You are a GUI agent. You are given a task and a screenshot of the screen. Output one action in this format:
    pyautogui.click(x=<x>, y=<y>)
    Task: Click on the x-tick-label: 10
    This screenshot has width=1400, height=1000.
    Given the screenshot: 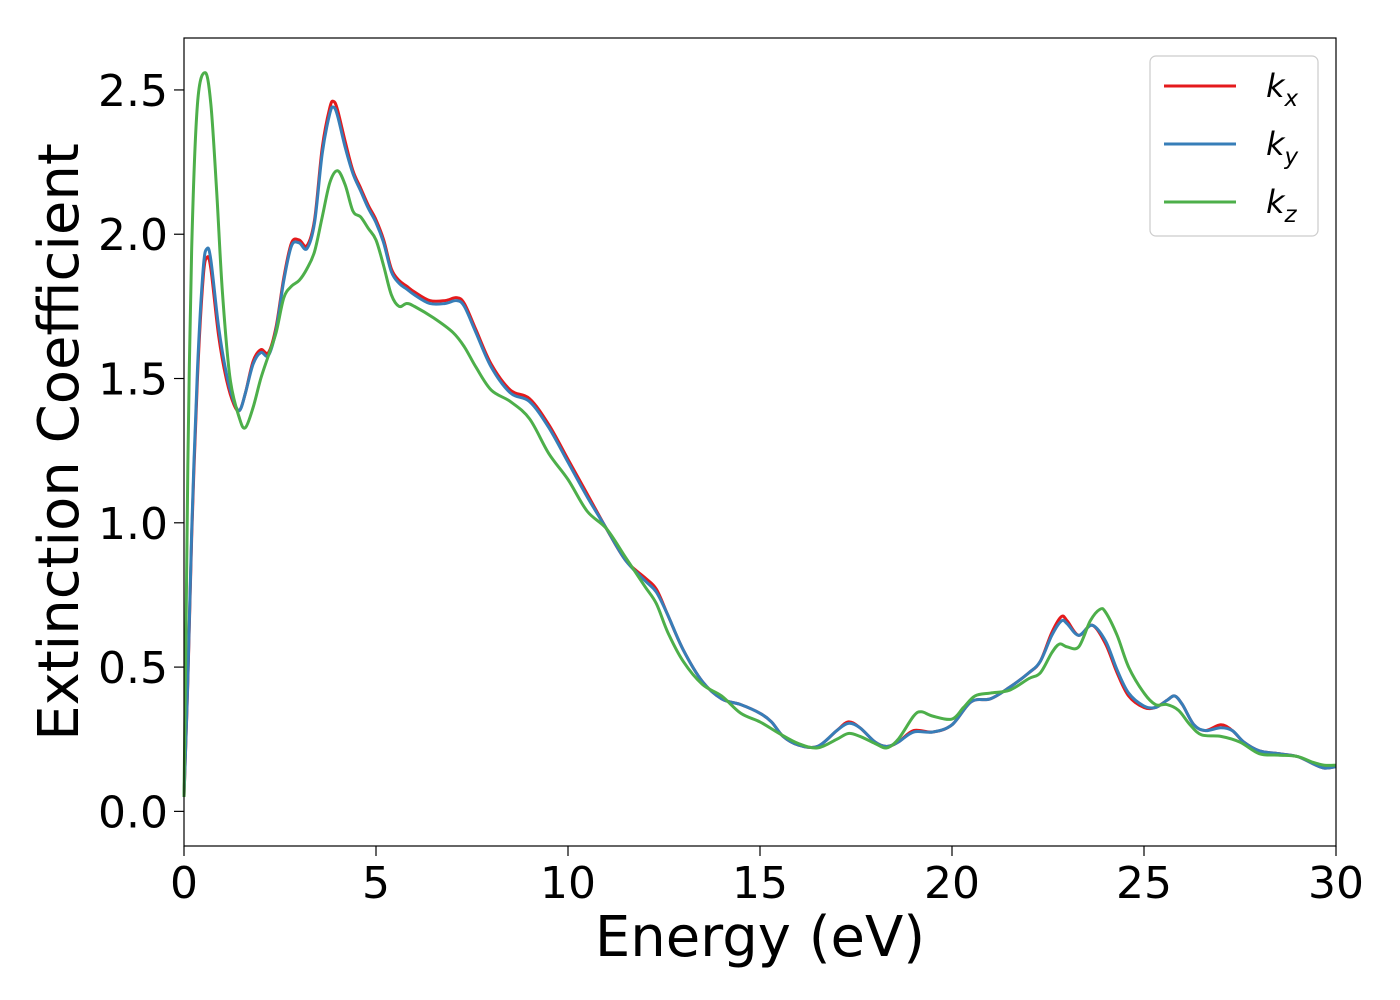 What is the action you would take?
    pyautogui.click(x=568, y=883)
    